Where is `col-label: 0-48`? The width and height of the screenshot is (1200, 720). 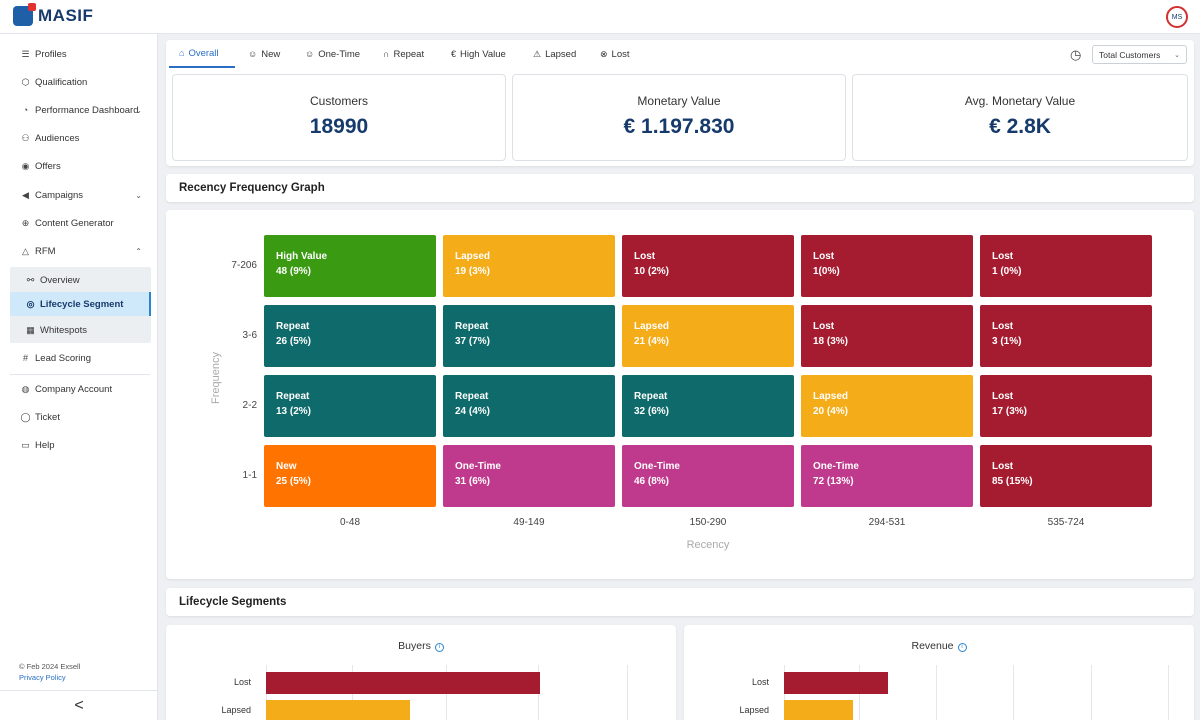 col-label: 0-48 is located at coordinates (349, 522).